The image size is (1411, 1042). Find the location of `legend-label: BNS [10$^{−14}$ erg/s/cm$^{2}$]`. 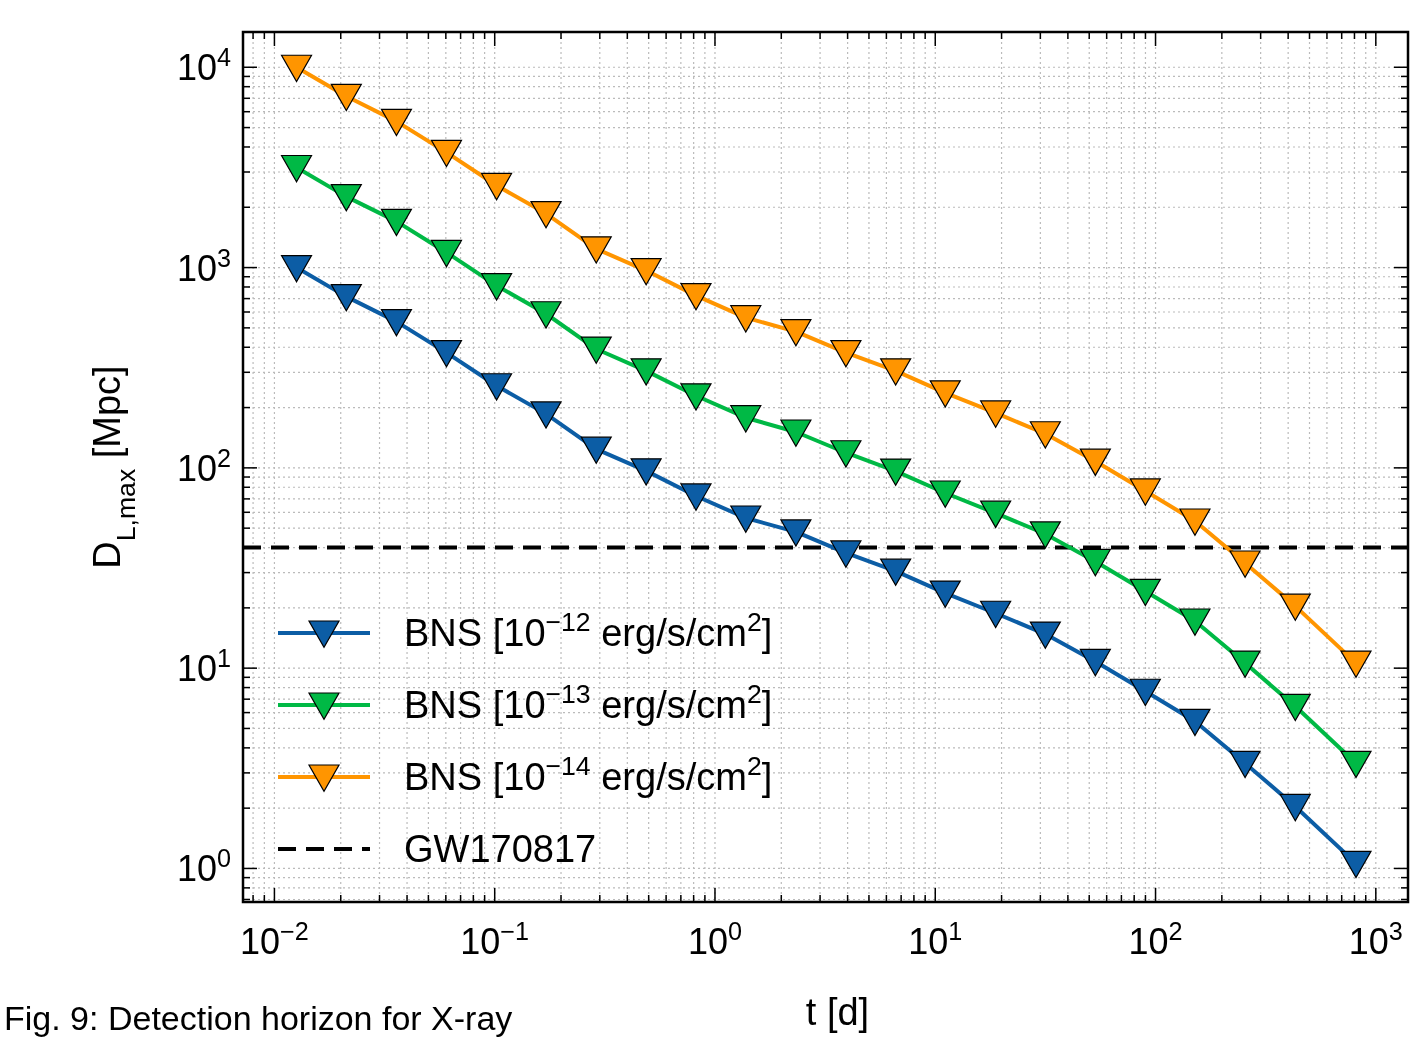

legend-label: BNS [10$^{−14}$ erg/s/cm$^{2}$] is located at coordinates (588, 774).